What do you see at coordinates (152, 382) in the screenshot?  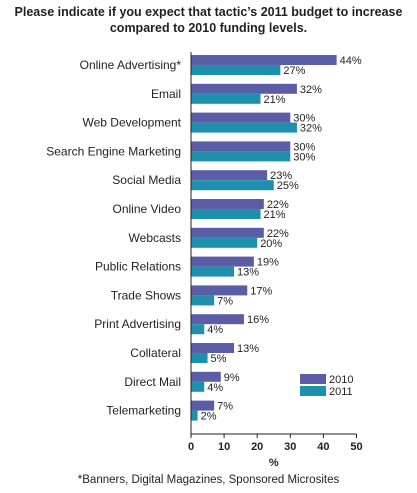 I see `category-label: Direct Mail` at bounding box center [152, 382].